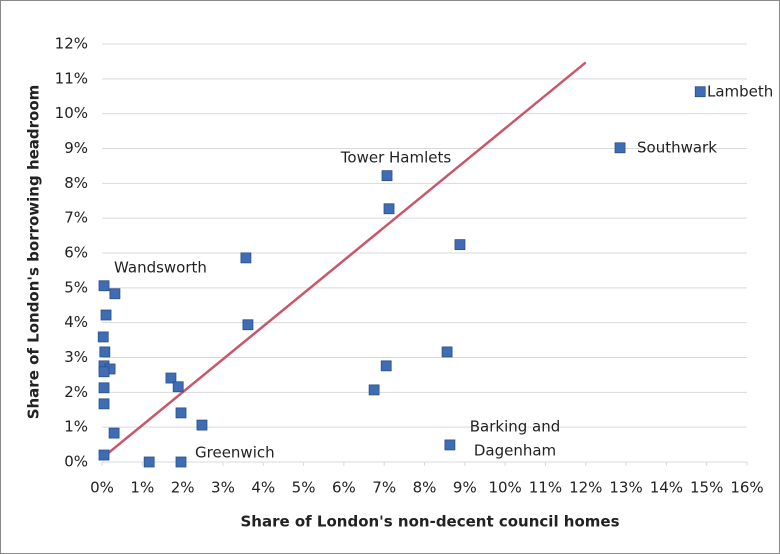  I want to click on y-tick-label: 4%, so click(76, 322).